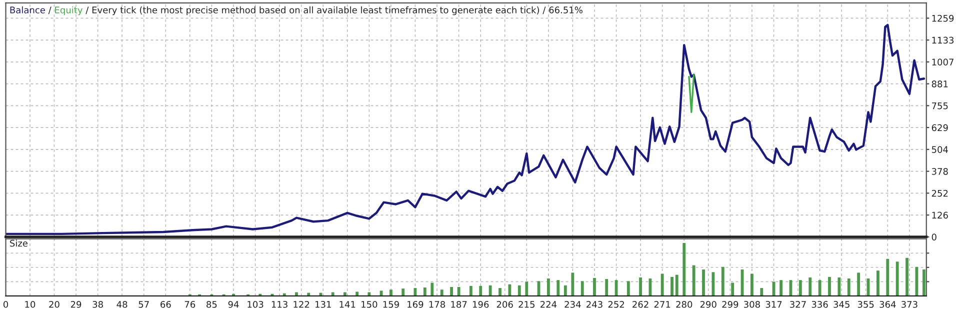 This screenshot has width=960, height=321. What do you see at coordinates (280, 304) in the screenshot?
I see `x-tick-label: 113` at bounding box center [280, 304].